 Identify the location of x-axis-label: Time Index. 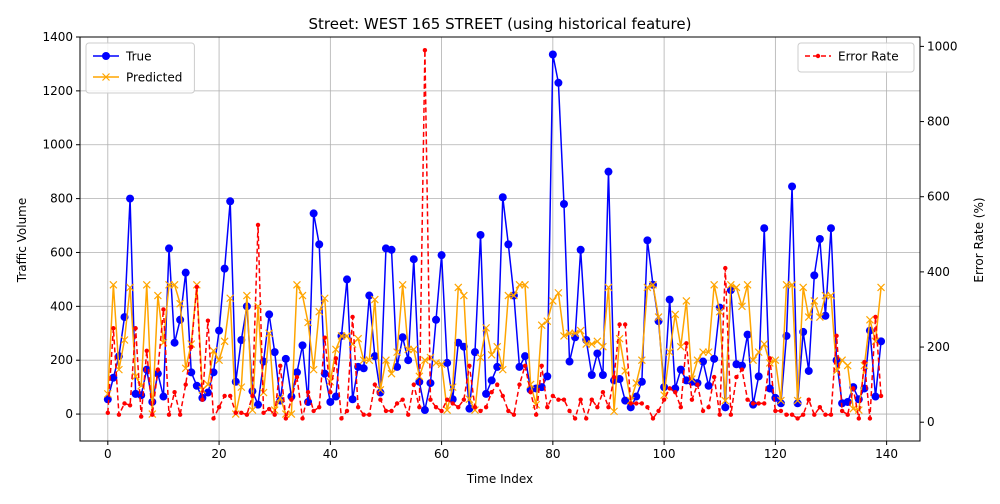
(499, 479).